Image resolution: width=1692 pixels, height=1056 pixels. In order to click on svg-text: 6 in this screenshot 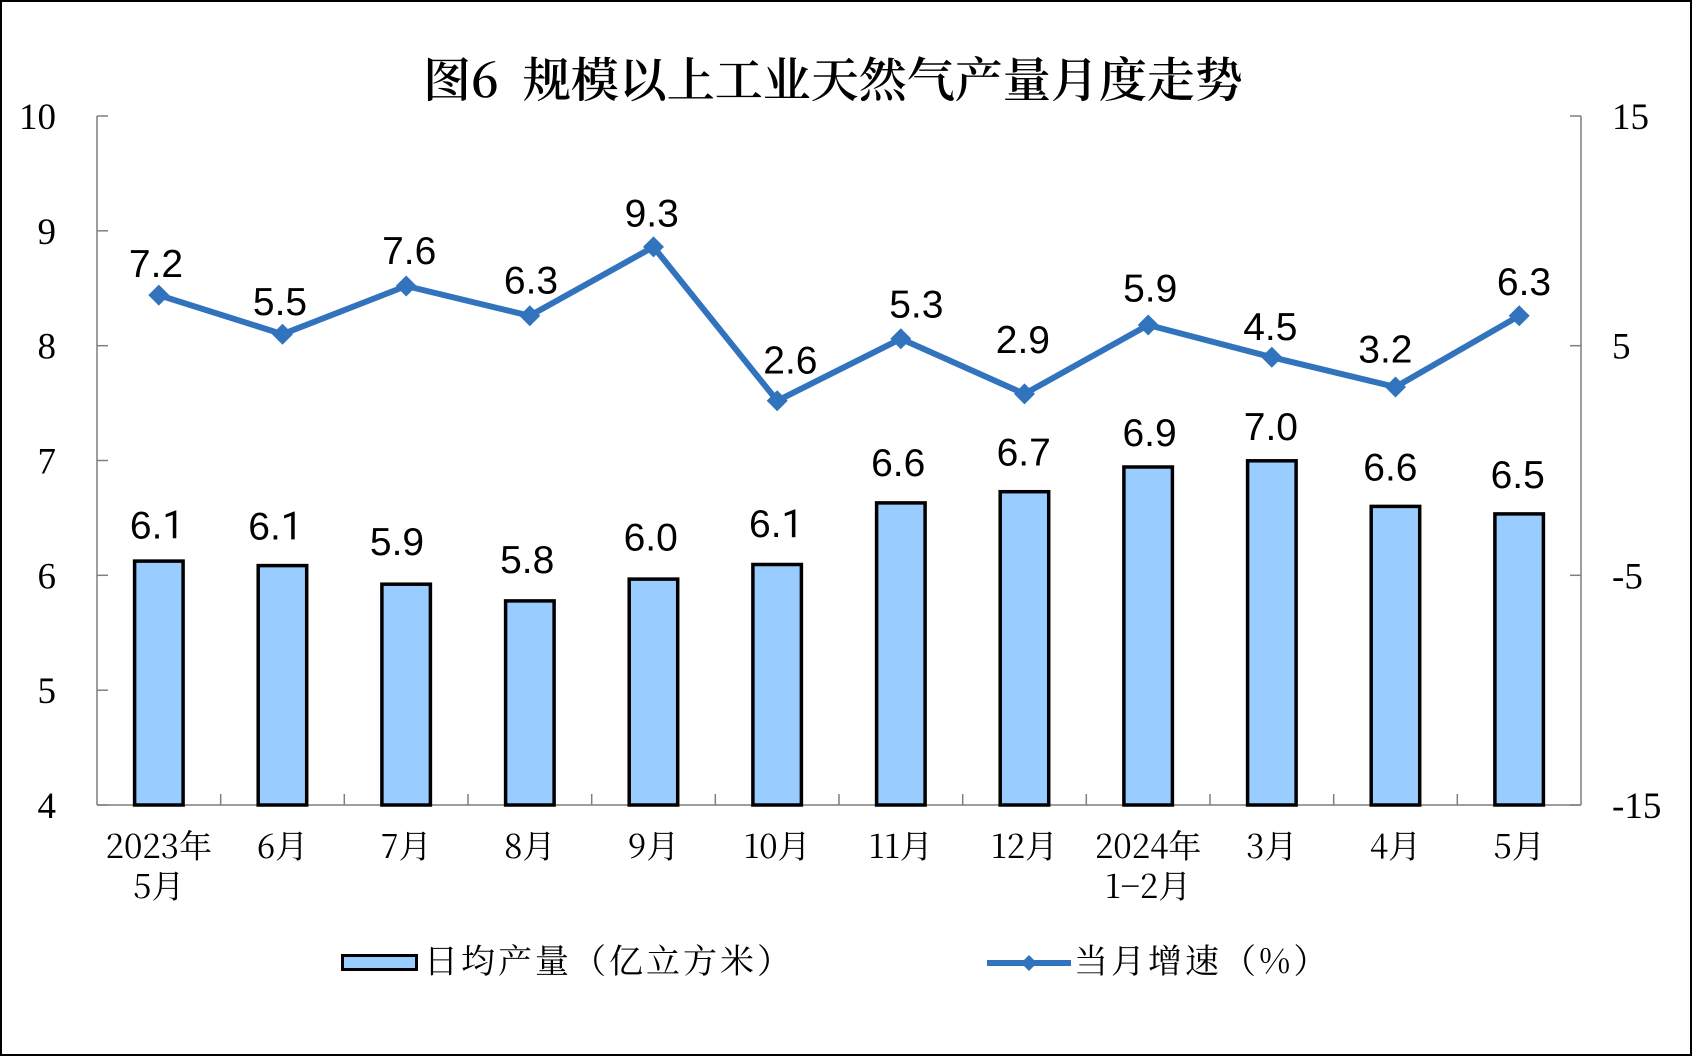, I will do `click(47, 576)`.